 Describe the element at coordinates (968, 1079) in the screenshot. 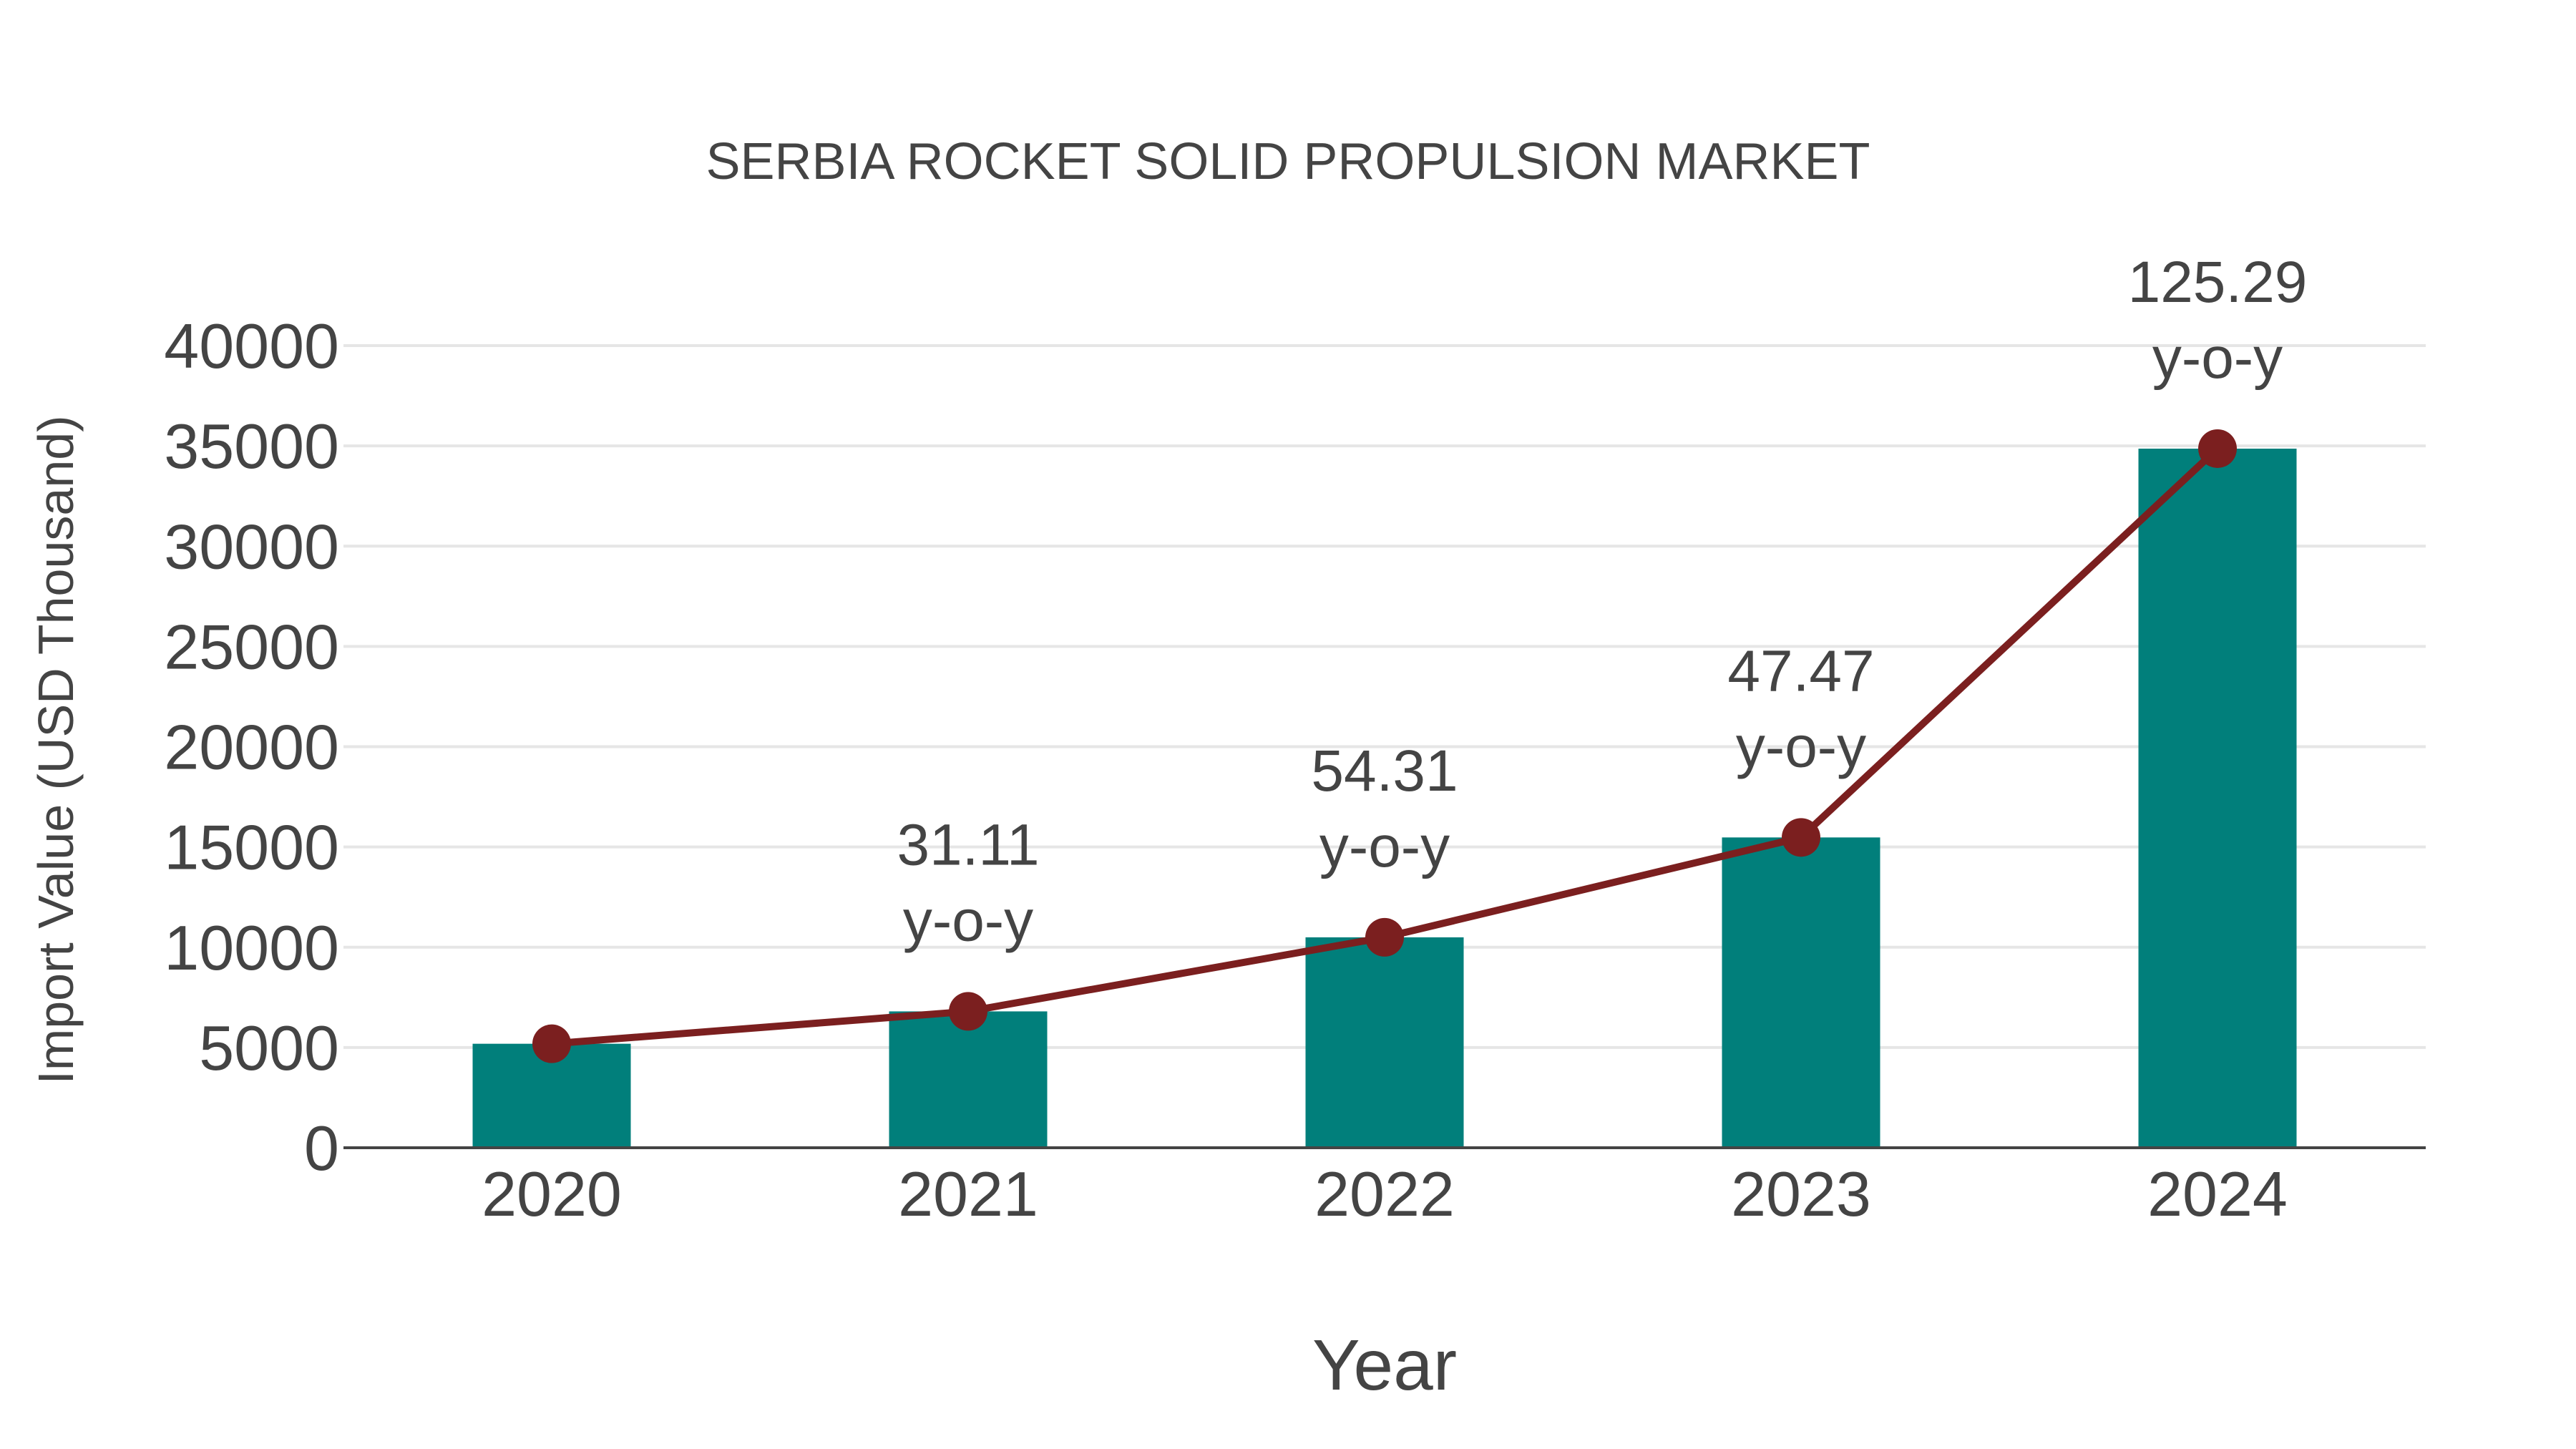

I see `bar-2021` at that location.